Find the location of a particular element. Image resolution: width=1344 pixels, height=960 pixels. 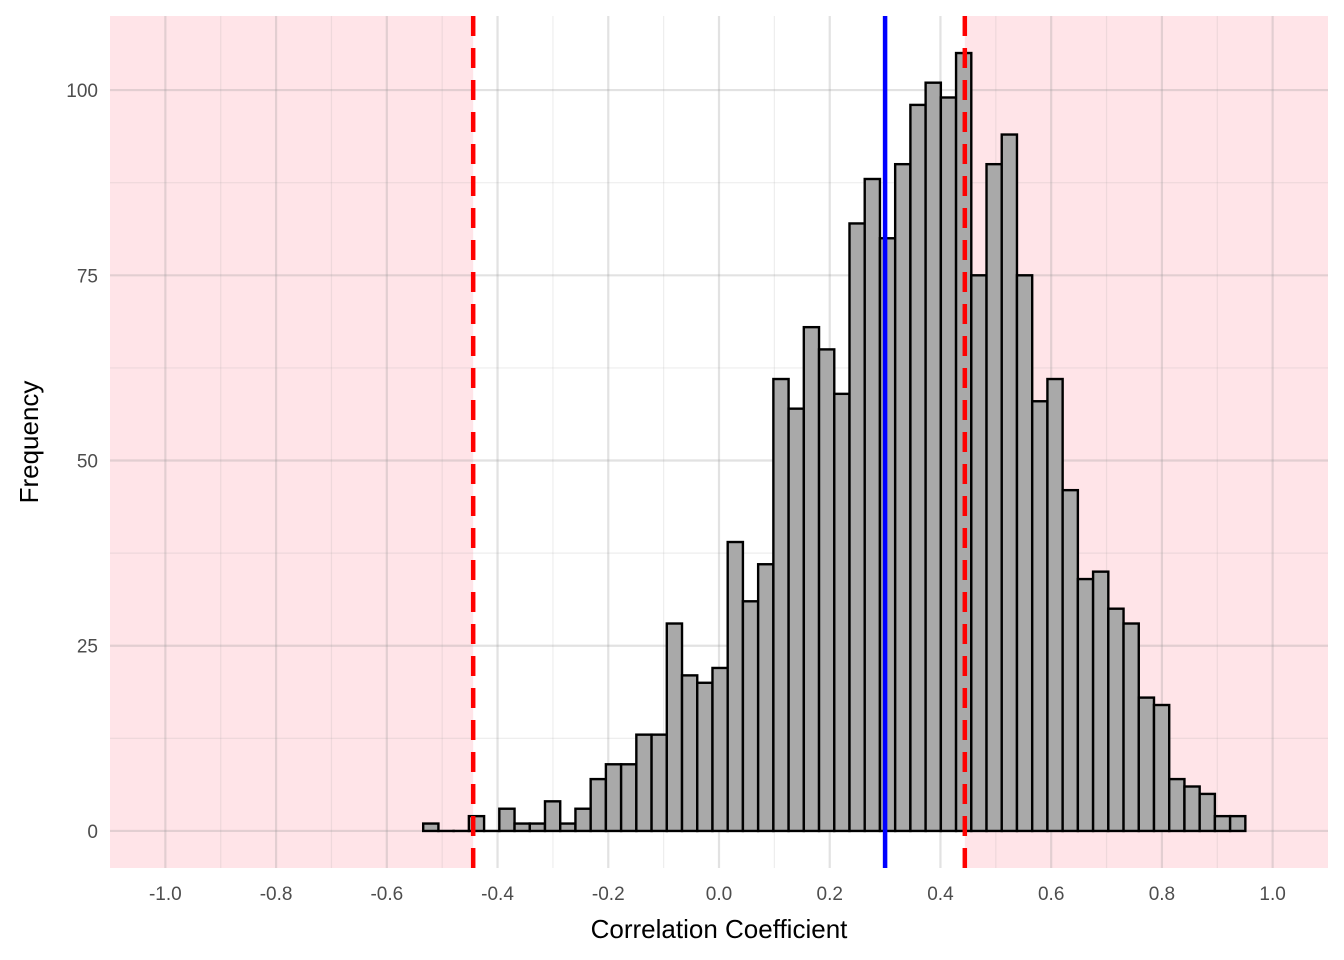

x-tick-label-1: -0.8 is located at coordinates (276, 894).